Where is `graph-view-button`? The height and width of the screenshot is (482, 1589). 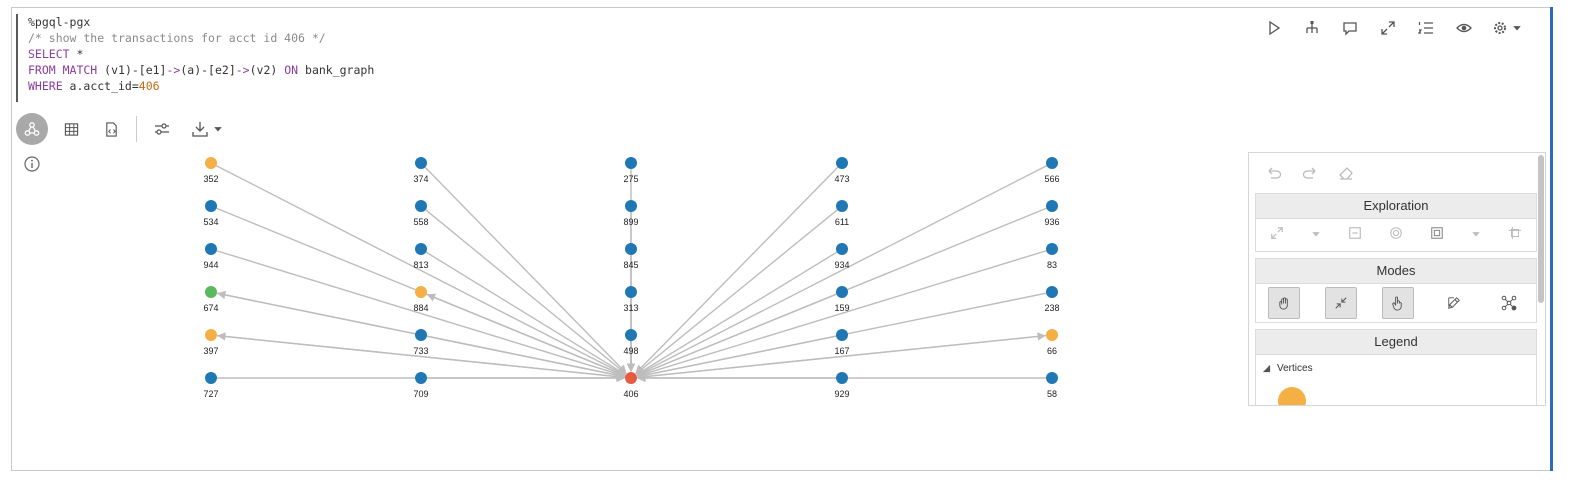 graph-view-button is located at coordinates (32, 129).